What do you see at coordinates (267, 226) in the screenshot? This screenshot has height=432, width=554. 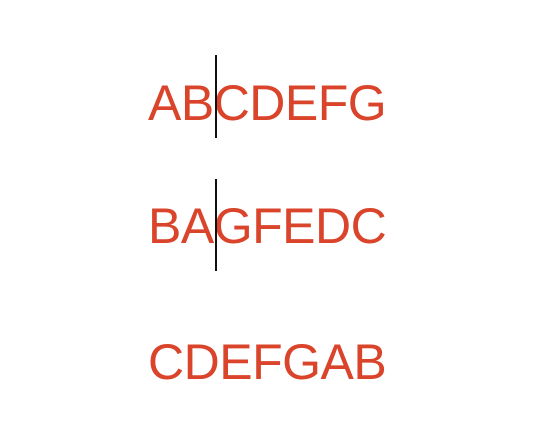 I see `text-line-2: BAGFEDC` at bounding box center [267, 226].